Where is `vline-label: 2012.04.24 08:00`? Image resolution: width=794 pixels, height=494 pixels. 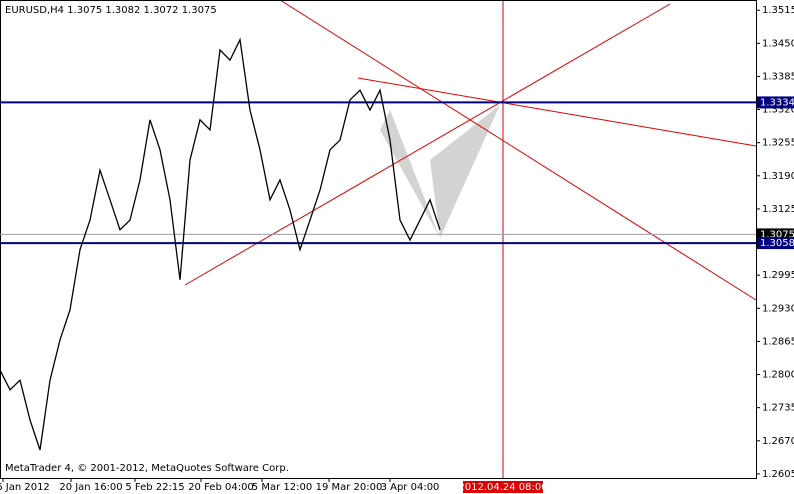 vline-label: 2012.04.24 08:00 is located at coordinates (502, 487).